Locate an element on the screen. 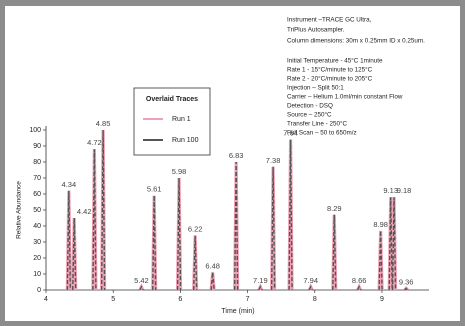 The width and height of the screenshot is (465, 326). peak-label: 5.98 is located at coordinates (179, 171).